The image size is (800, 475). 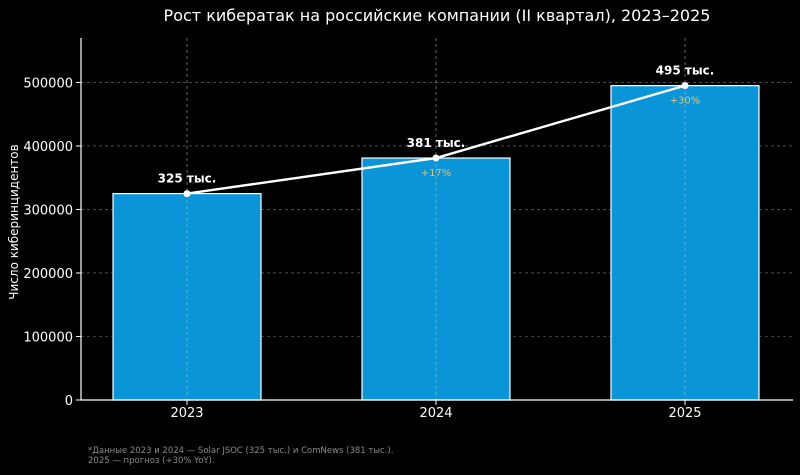 I want to click on x-tick-label: 2024, so click(x=435, y=413).